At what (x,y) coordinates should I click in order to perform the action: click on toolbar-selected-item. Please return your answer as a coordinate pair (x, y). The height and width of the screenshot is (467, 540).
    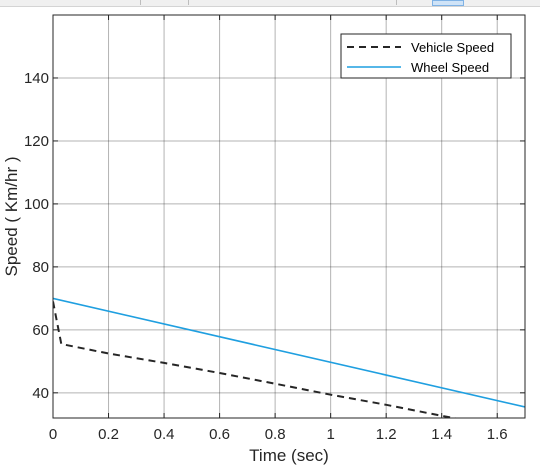
    Looking at the image, I should click on (448, 3).